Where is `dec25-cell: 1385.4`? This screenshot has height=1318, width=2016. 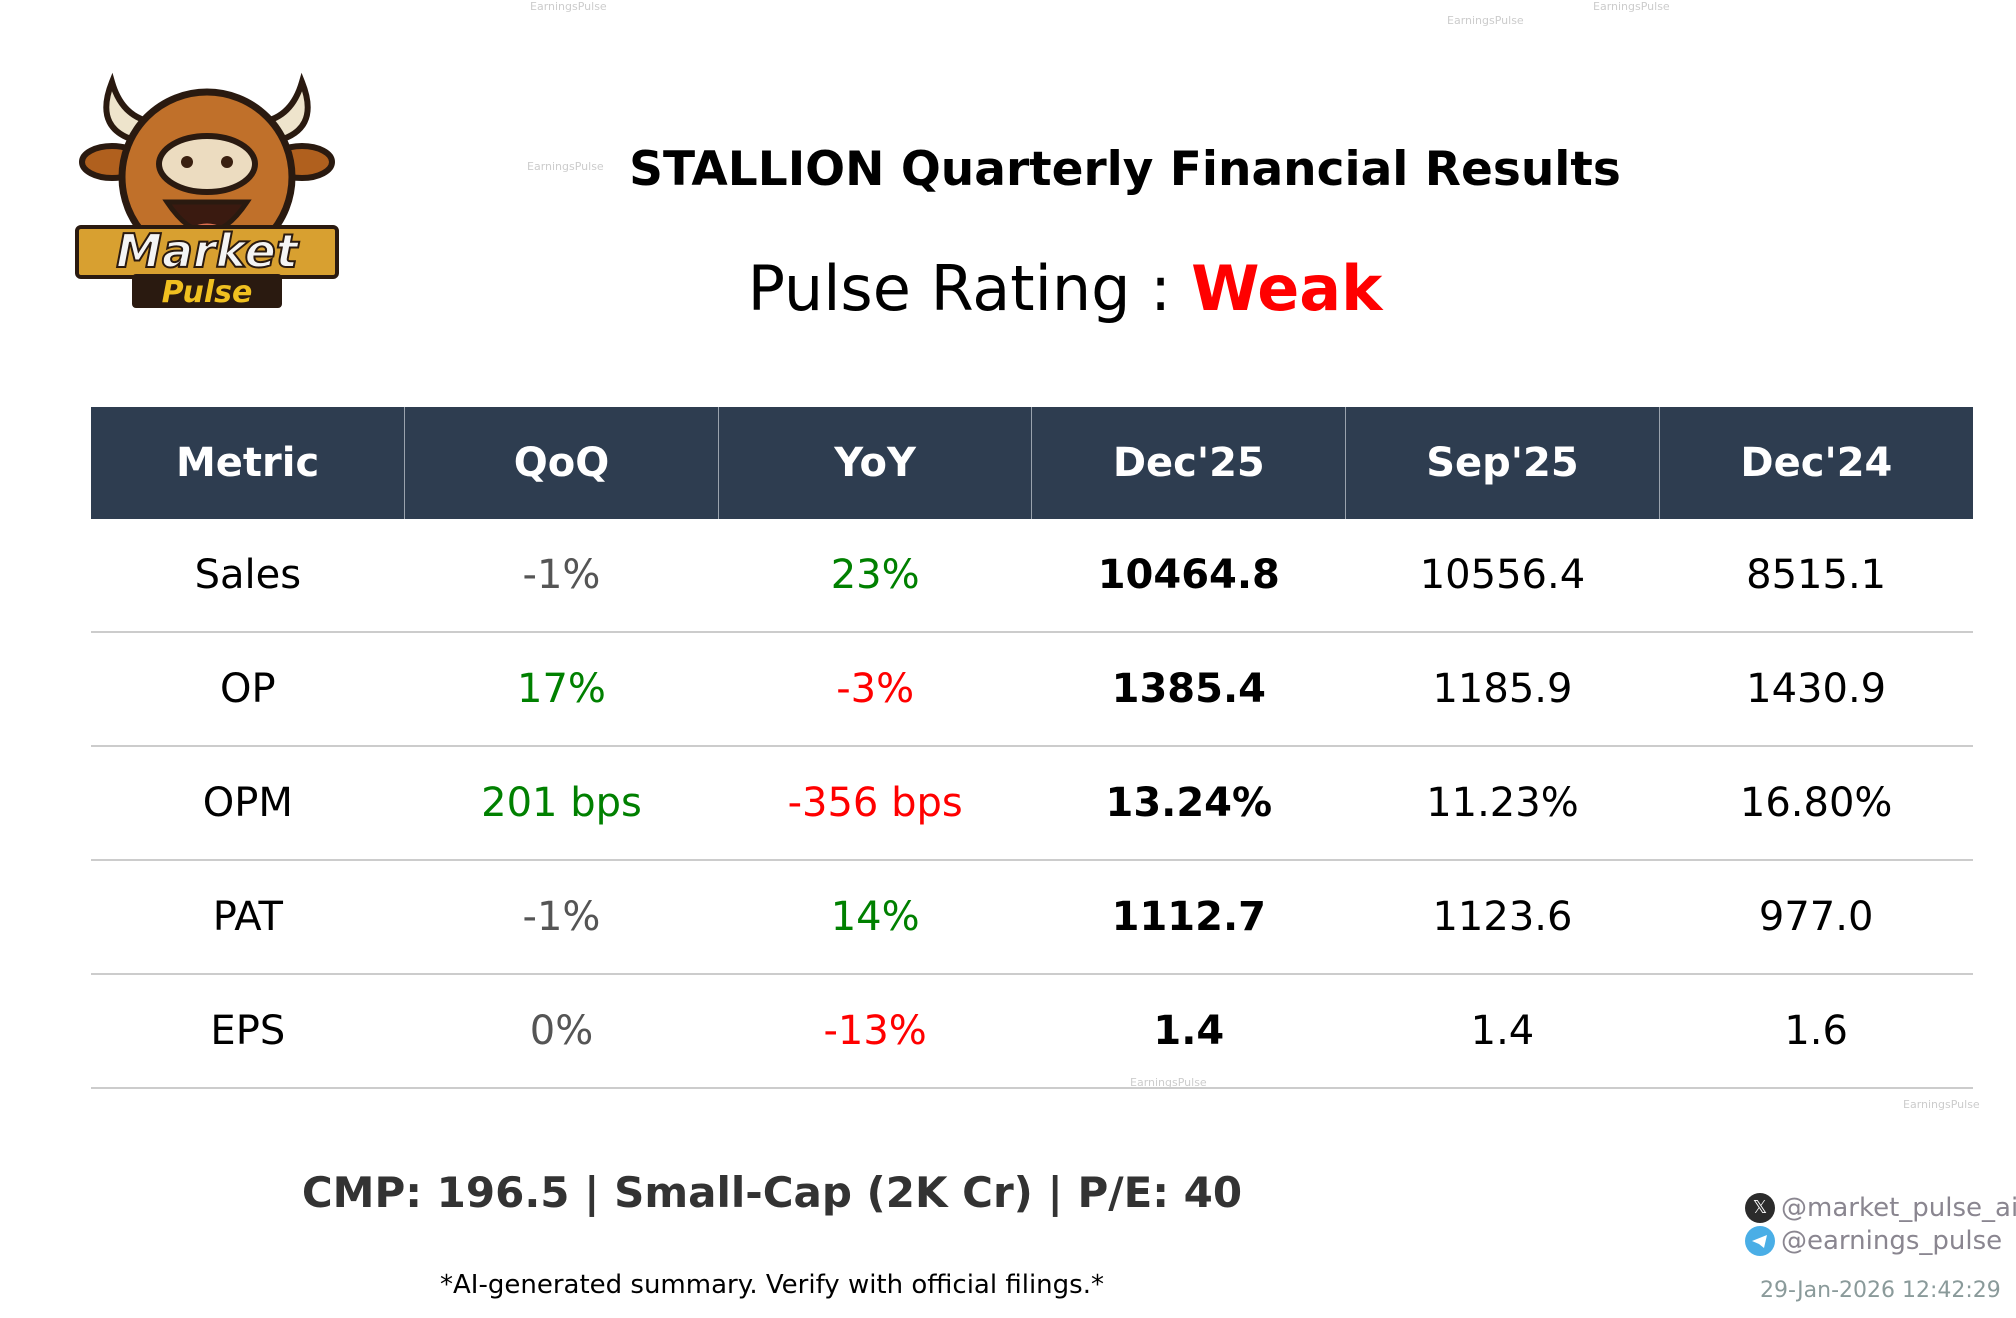 dec25-cell: 1385.4 is located at coordinates (1188, 689).